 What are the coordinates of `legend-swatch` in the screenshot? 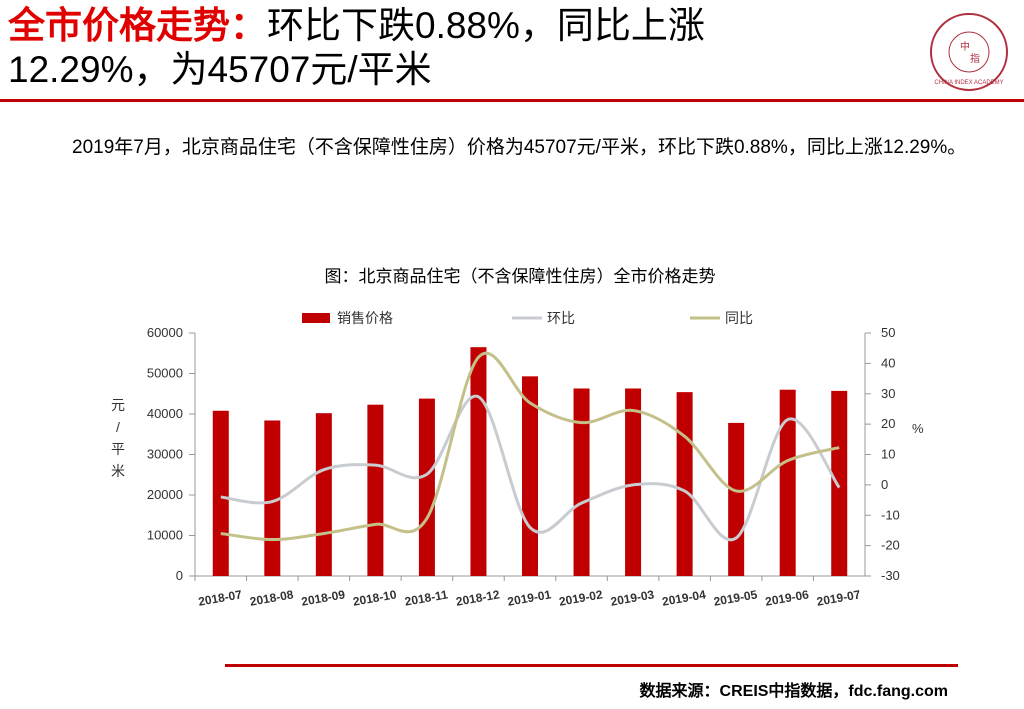 It's located at (316, 318).